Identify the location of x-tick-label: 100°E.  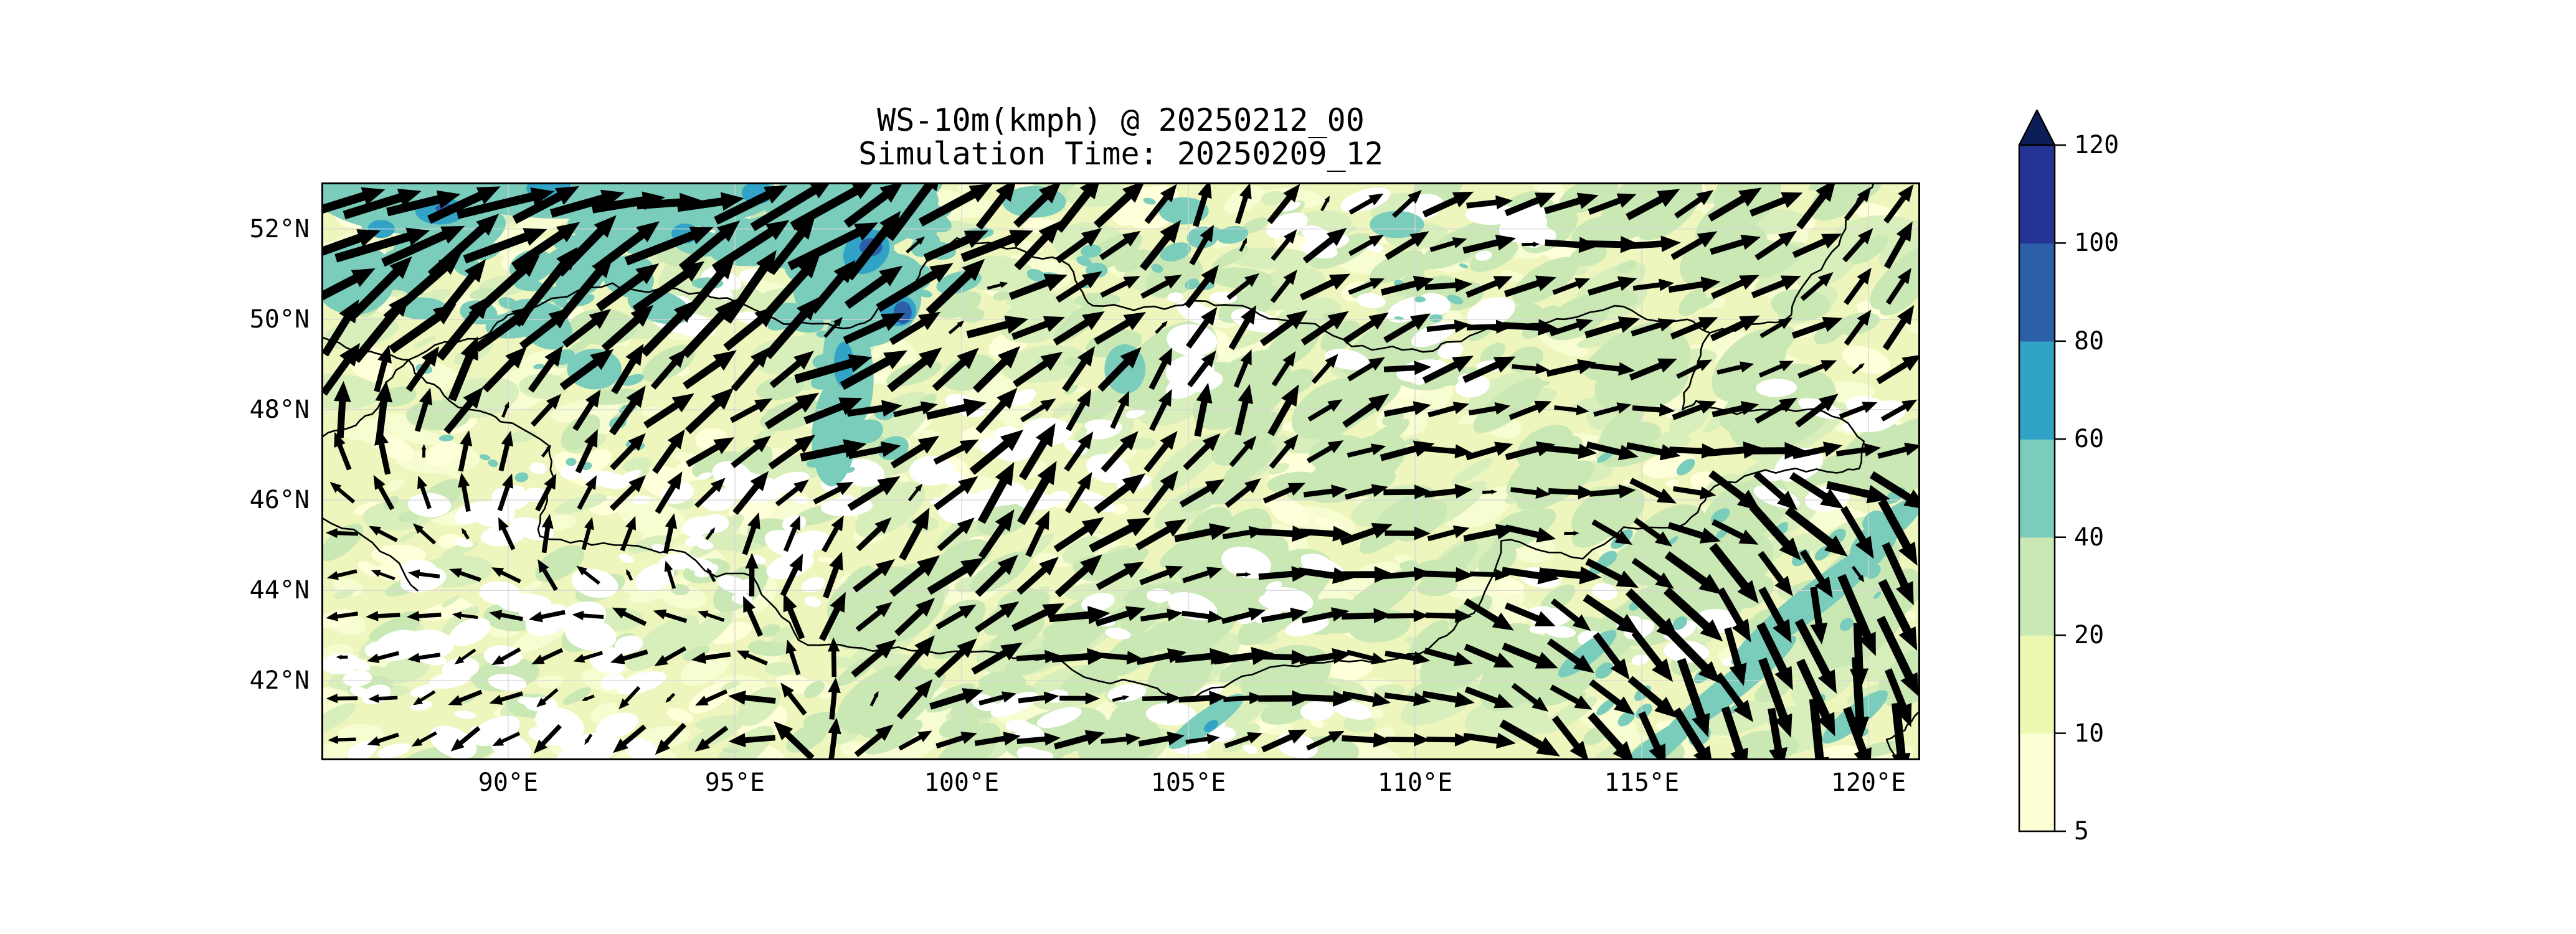
(962, 782).